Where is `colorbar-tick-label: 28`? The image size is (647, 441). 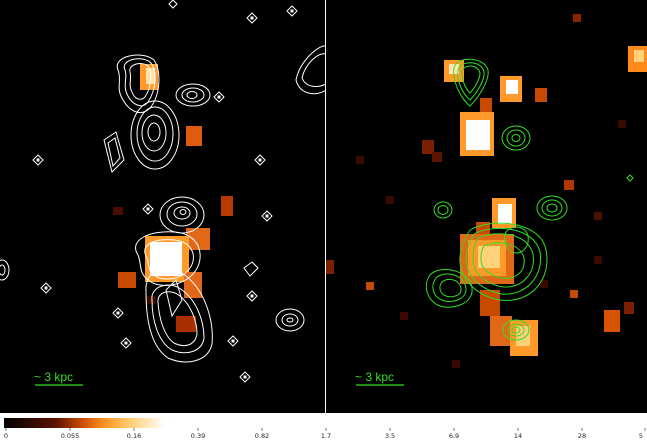
colorbar-tick-label: 28 is located at coordinates (582, 436).